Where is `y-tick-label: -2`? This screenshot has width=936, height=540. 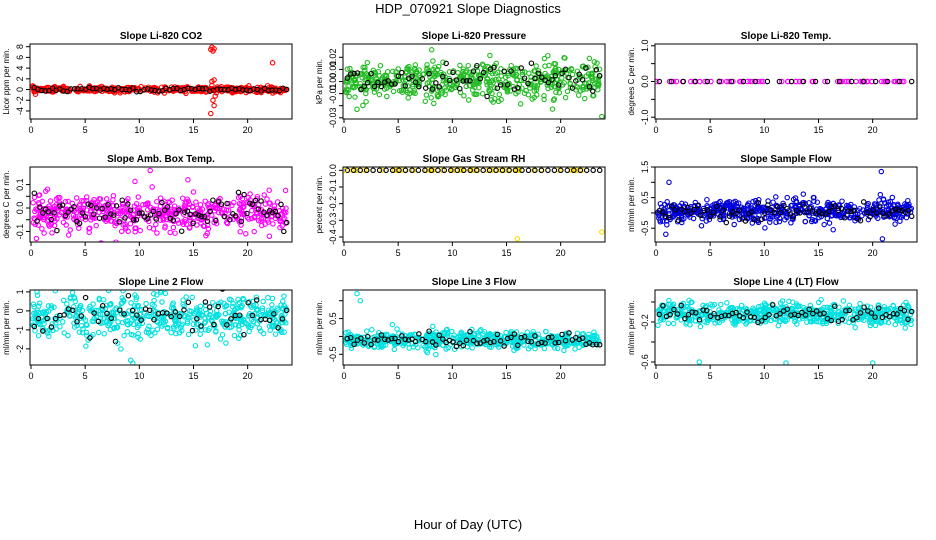 y-tick-label: -2 is located at coordinates (20, 349).